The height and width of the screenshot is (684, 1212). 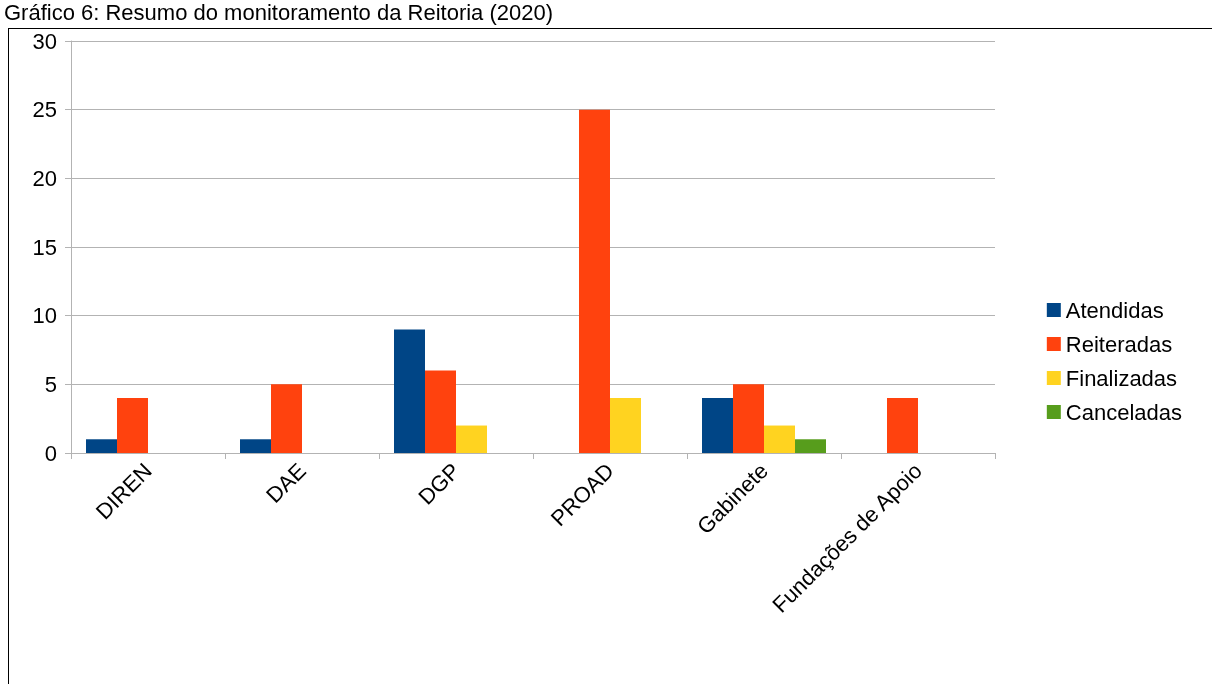 I want to click on y-tick-label: 25, so click(x=44, y=110).